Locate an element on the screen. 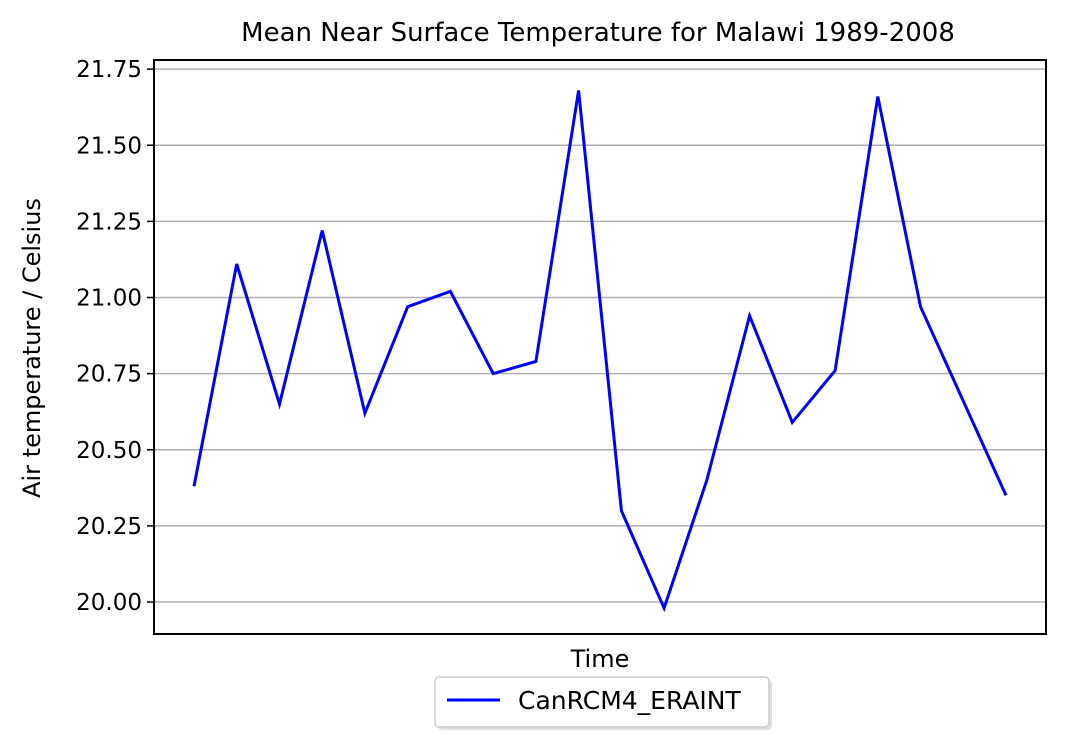 The image size is (1072, 747). y-tick-label: 20.50 is located at coordinates (109, 451).